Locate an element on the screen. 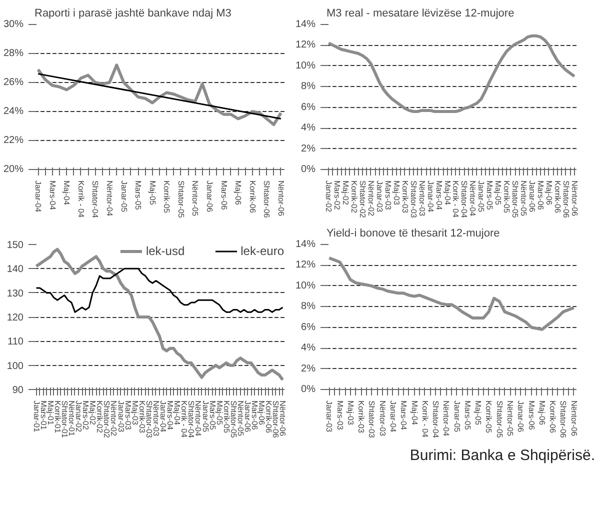 This screenshot has width=603, height=513. y-tick-label: 28% is located at coordinates (13, 53).